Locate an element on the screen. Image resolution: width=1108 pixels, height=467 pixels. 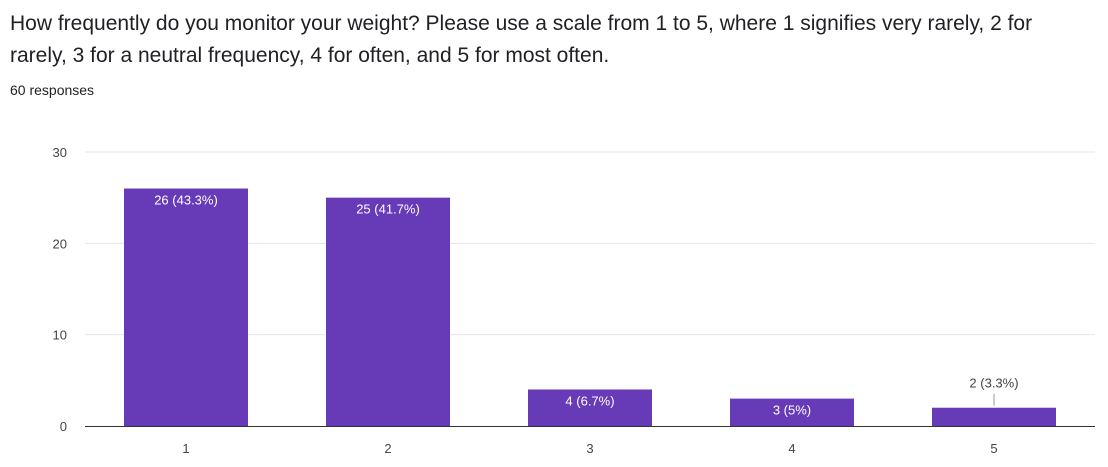
x-tick-label: 4 is located at coordinates (791, 448).